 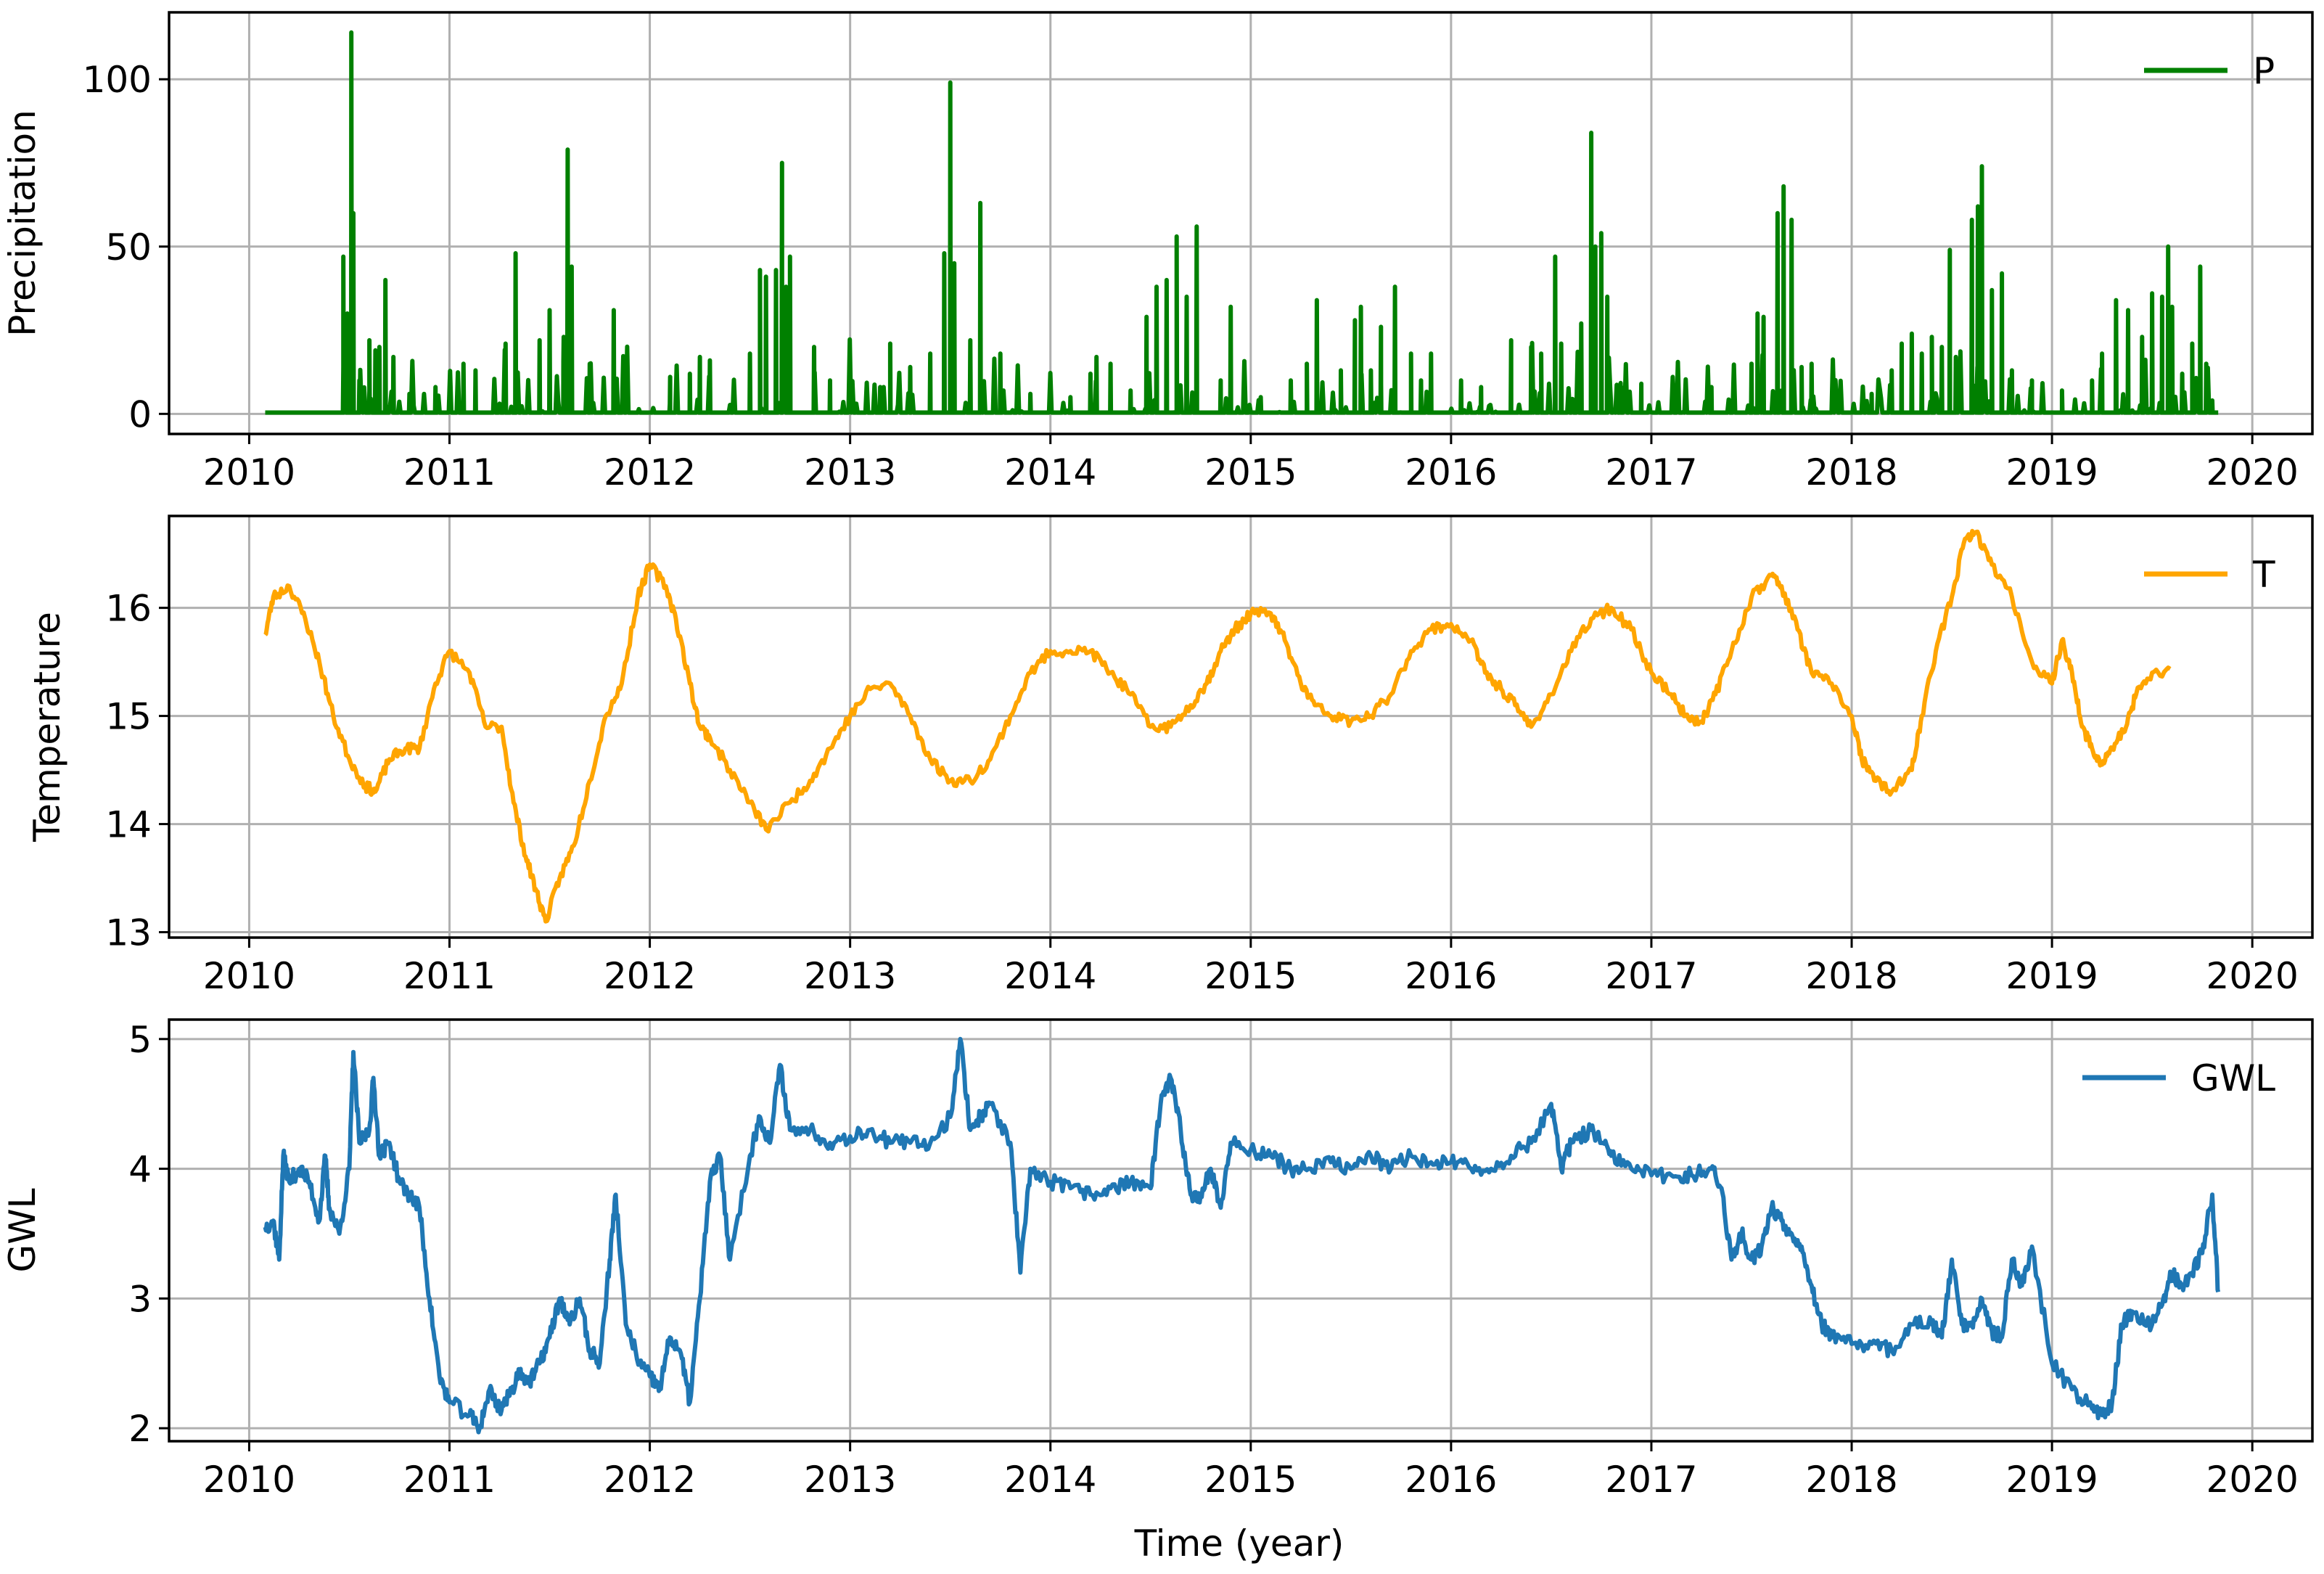 What do you see at coordinates (2233, 1078) in the screenshot?
I see `legend-label-gwl: GWL` at bounding box center [2233, 1078].